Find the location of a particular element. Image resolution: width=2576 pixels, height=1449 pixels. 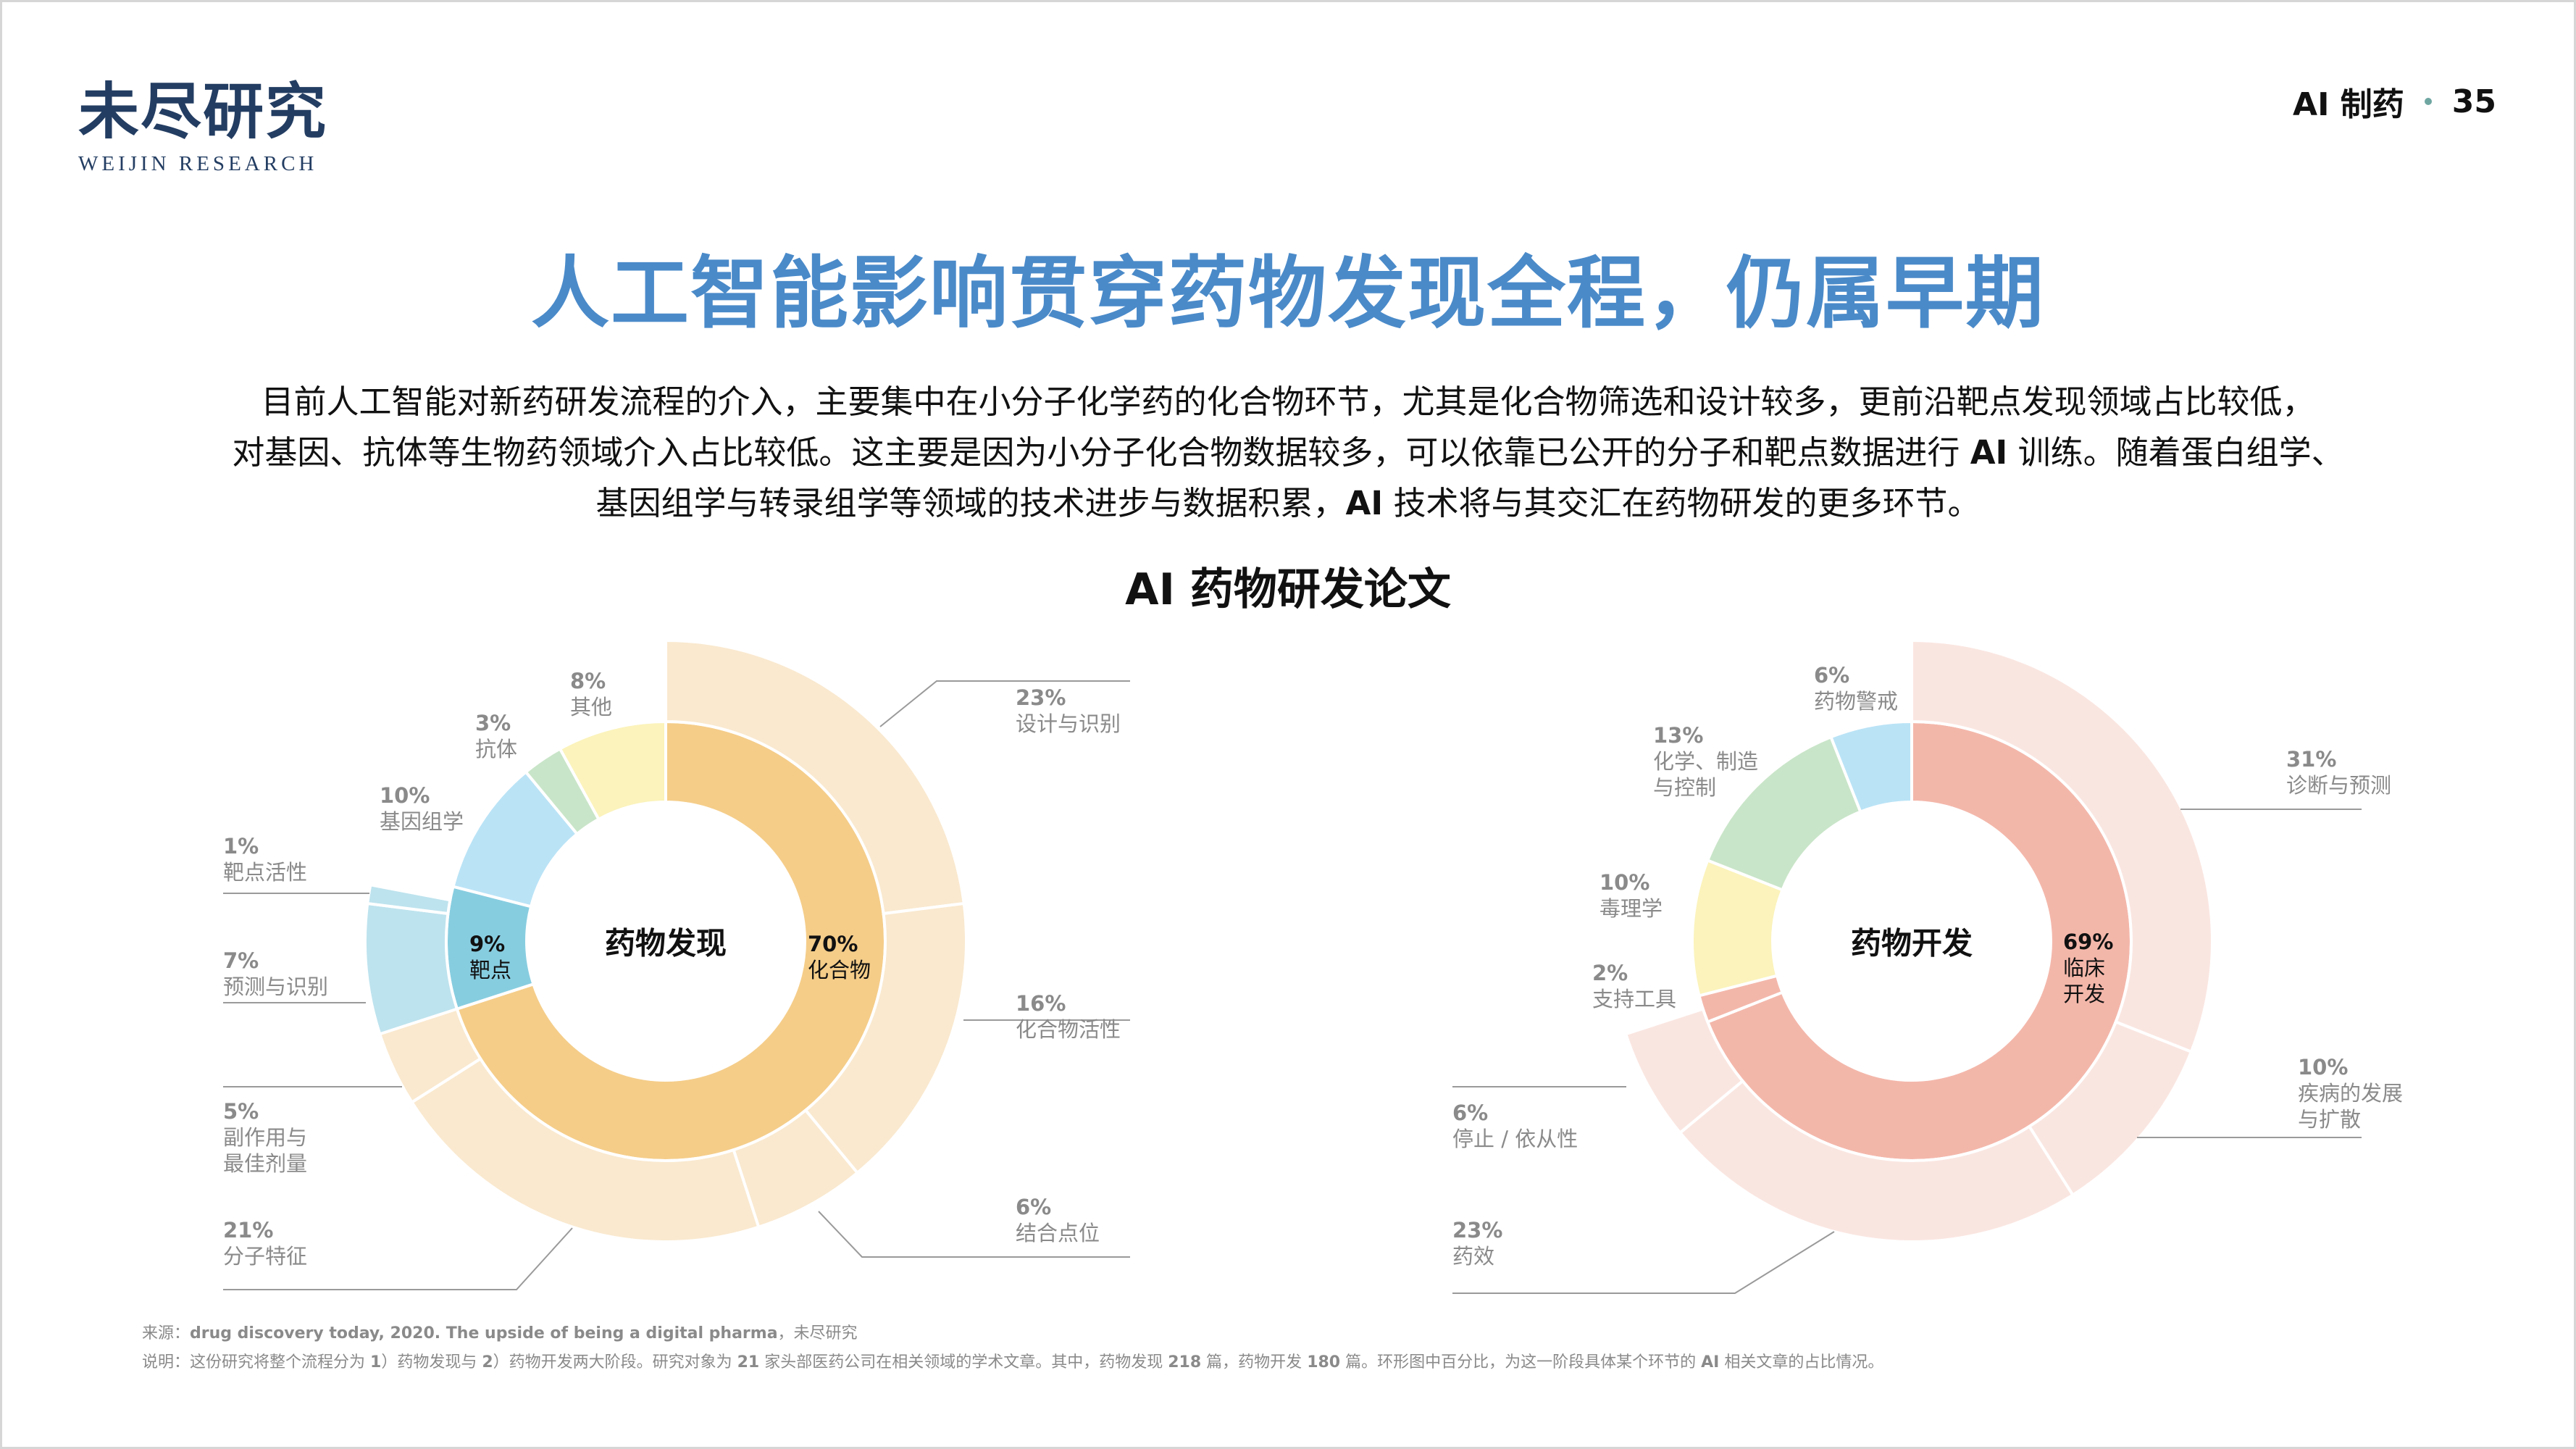

leader-binding-site is located at coordinates (974, 1235).